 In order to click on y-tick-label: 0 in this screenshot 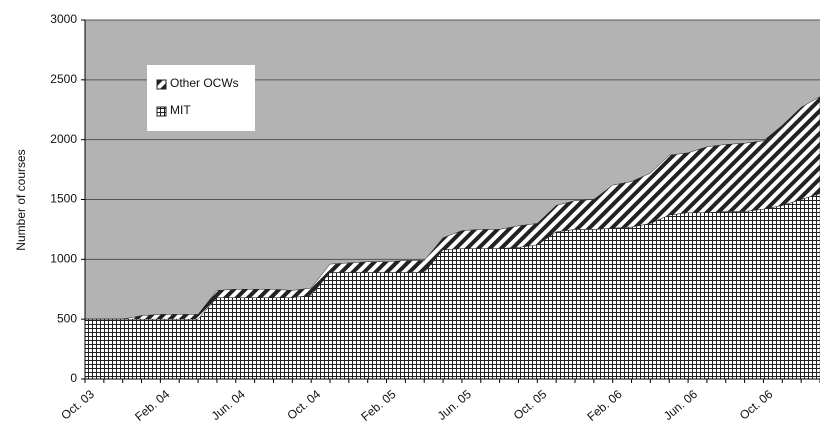, I will do `click(73, 378)`.